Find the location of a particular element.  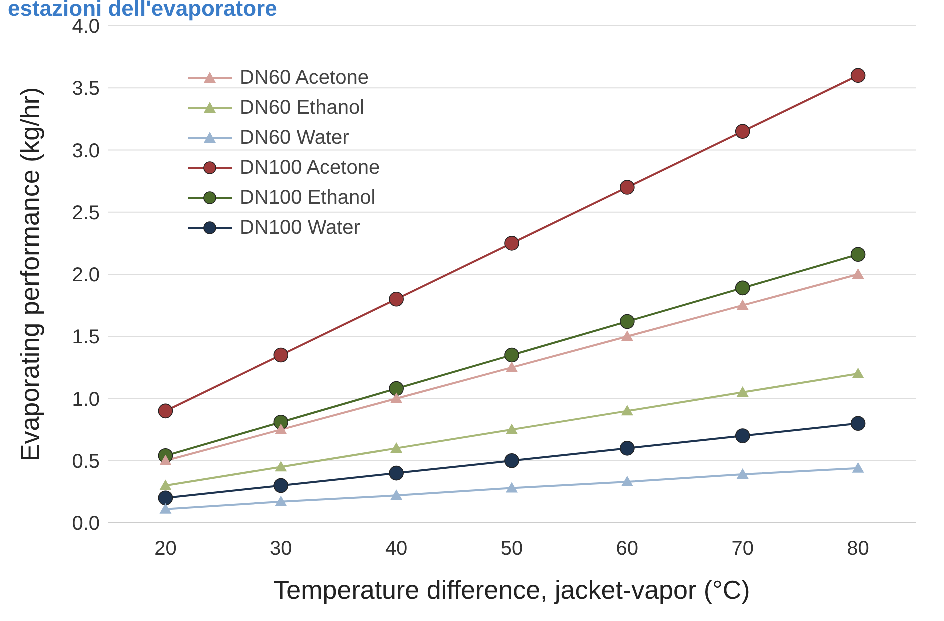

y-tick-label: 0.0 is located at coordinates (86, 524).